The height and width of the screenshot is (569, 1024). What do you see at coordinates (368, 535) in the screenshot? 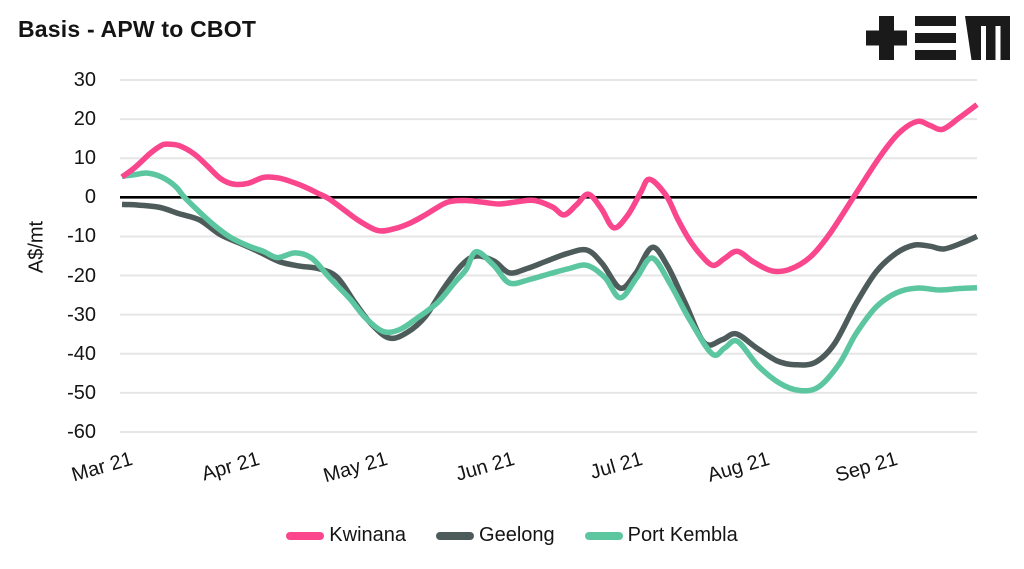
I see `legend-label: Kwinana` at bounding box center [368, 535].